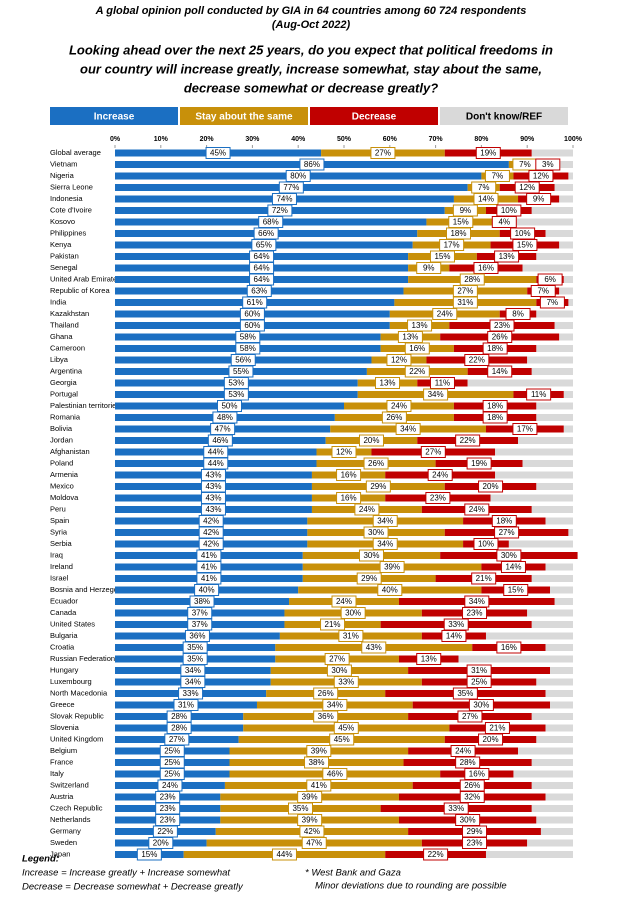 The height and width of the screenshot is (900, 623). Describe the element at coordinates (64, 497) in the screenshot. I see `category-label: Moldova` at that location.